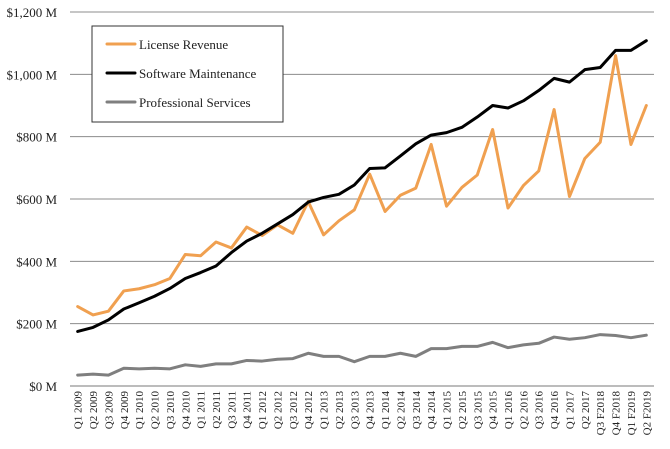  I want to click on x-tick-label: Q3 2010, so click(171, 410).